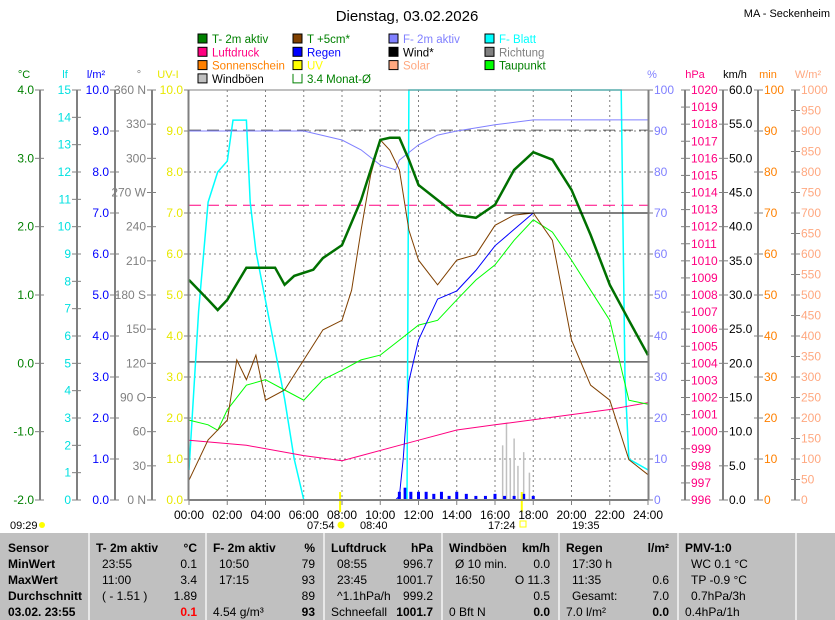 Image resolution: width=835 pixels, height=620 pixels. What do you see at coordinates (248, 67) in the screenshot?
I see `legend-label: Sonnenschein` at bounding box center [248, 67].